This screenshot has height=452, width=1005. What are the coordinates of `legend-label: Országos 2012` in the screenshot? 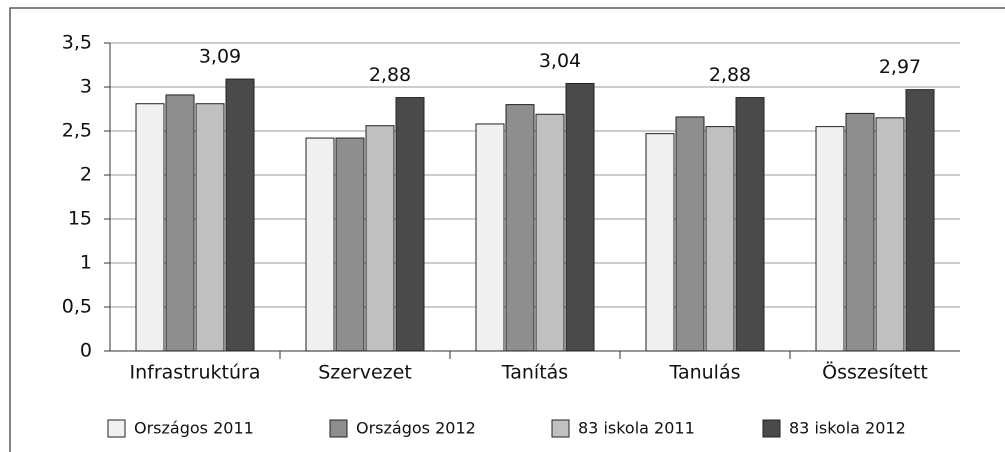 It's located at (416, 428).